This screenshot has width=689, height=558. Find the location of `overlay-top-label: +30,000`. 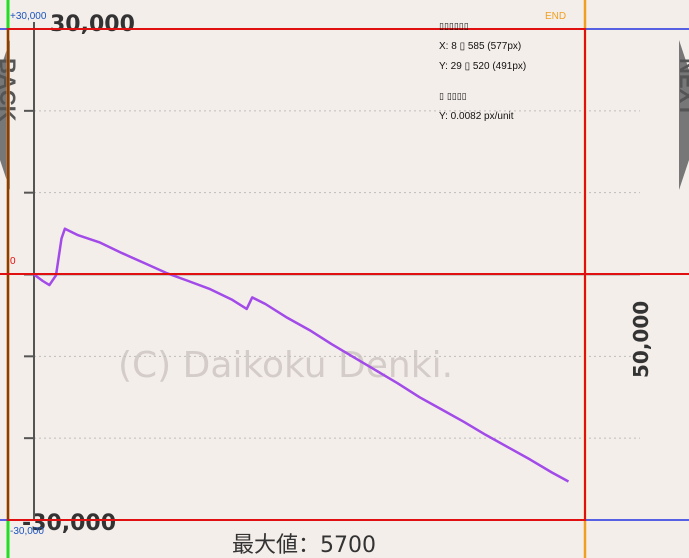

overlay-top-label: +30,000 is located at coordinates (28, 16).